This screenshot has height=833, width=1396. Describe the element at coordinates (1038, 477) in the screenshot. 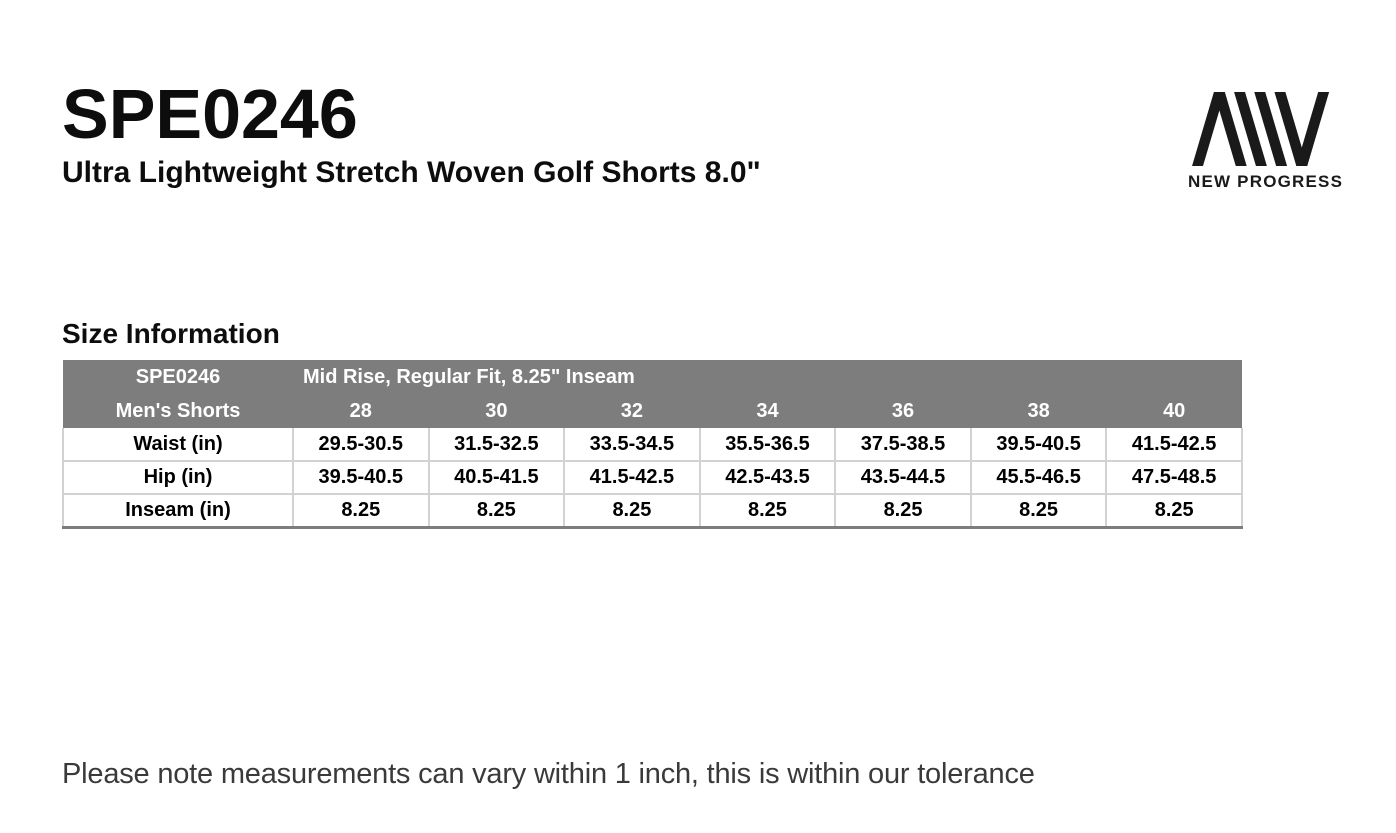

I see `measurement-cell: 45.5-46.5` at that location.